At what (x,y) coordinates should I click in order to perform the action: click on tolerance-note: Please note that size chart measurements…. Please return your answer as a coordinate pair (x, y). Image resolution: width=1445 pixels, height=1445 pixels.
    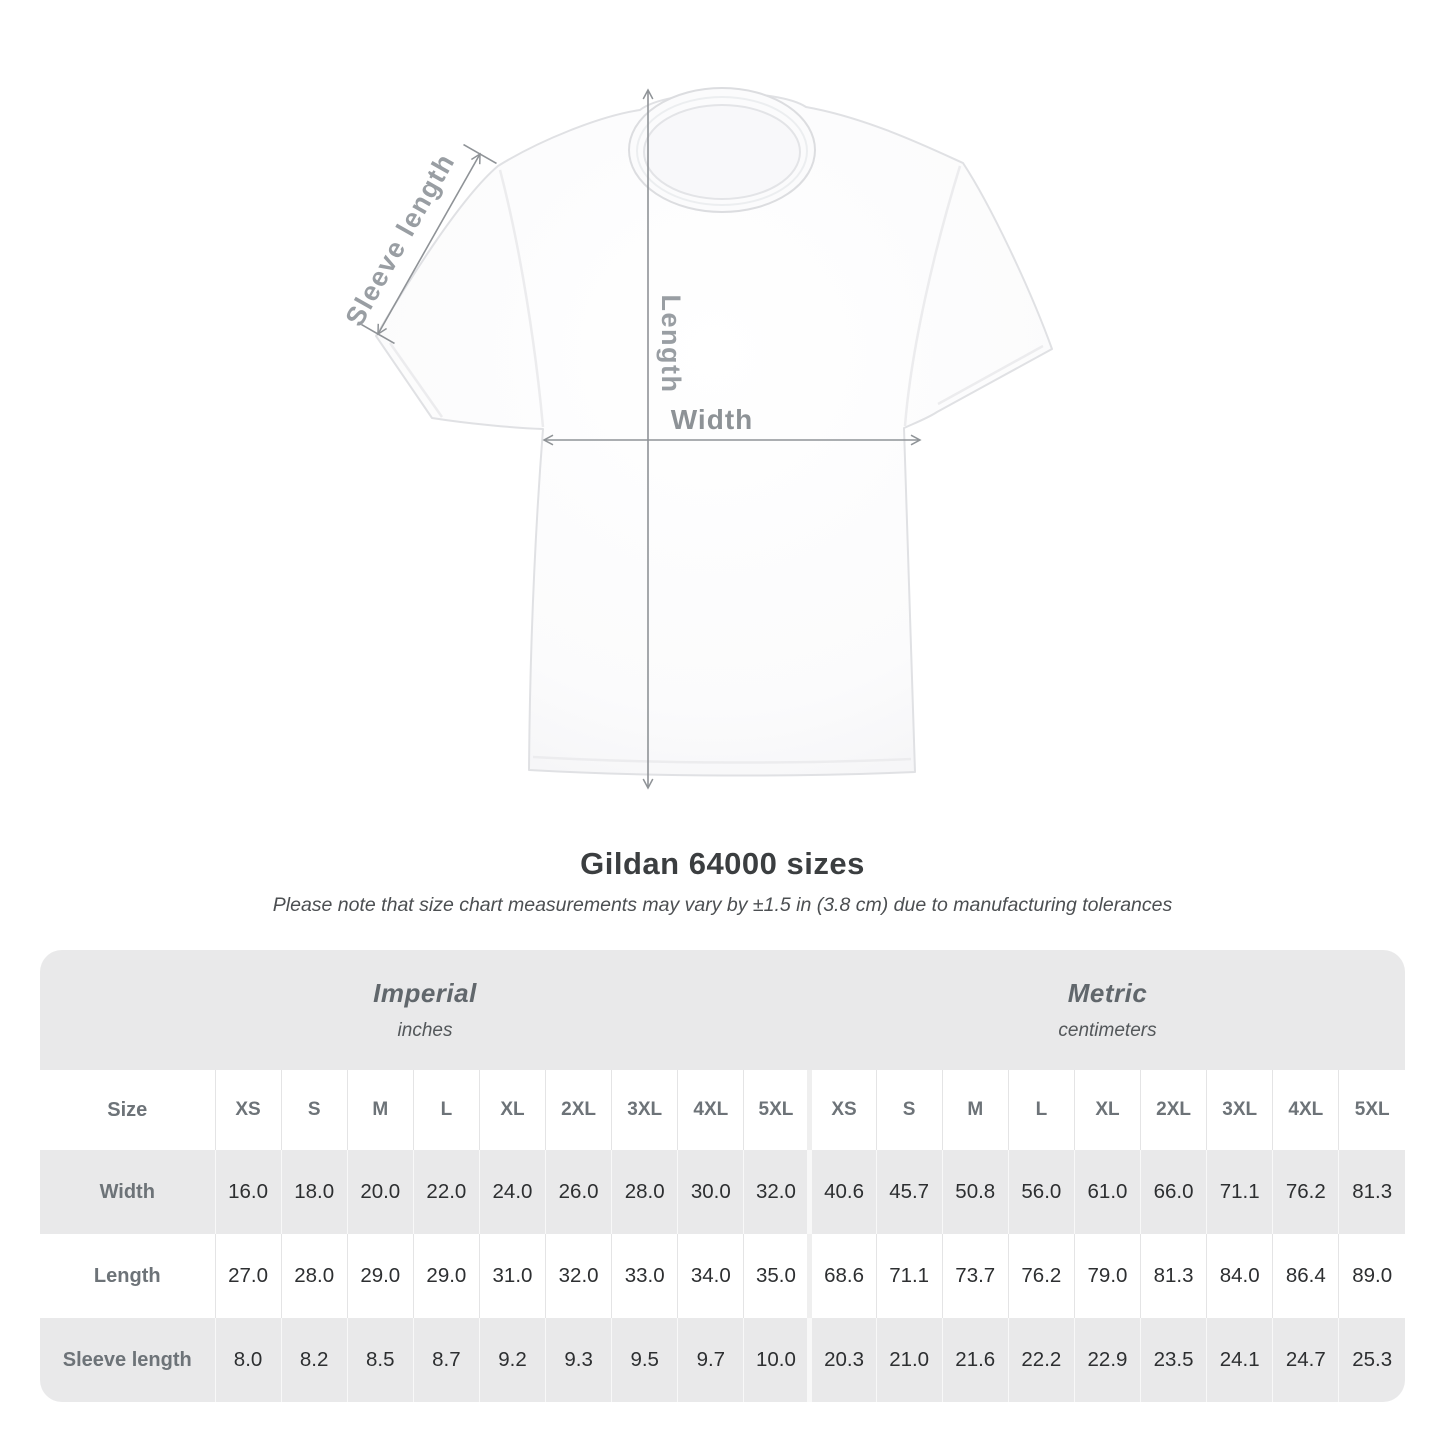
    Looking at the image, I should click on (722, 905).